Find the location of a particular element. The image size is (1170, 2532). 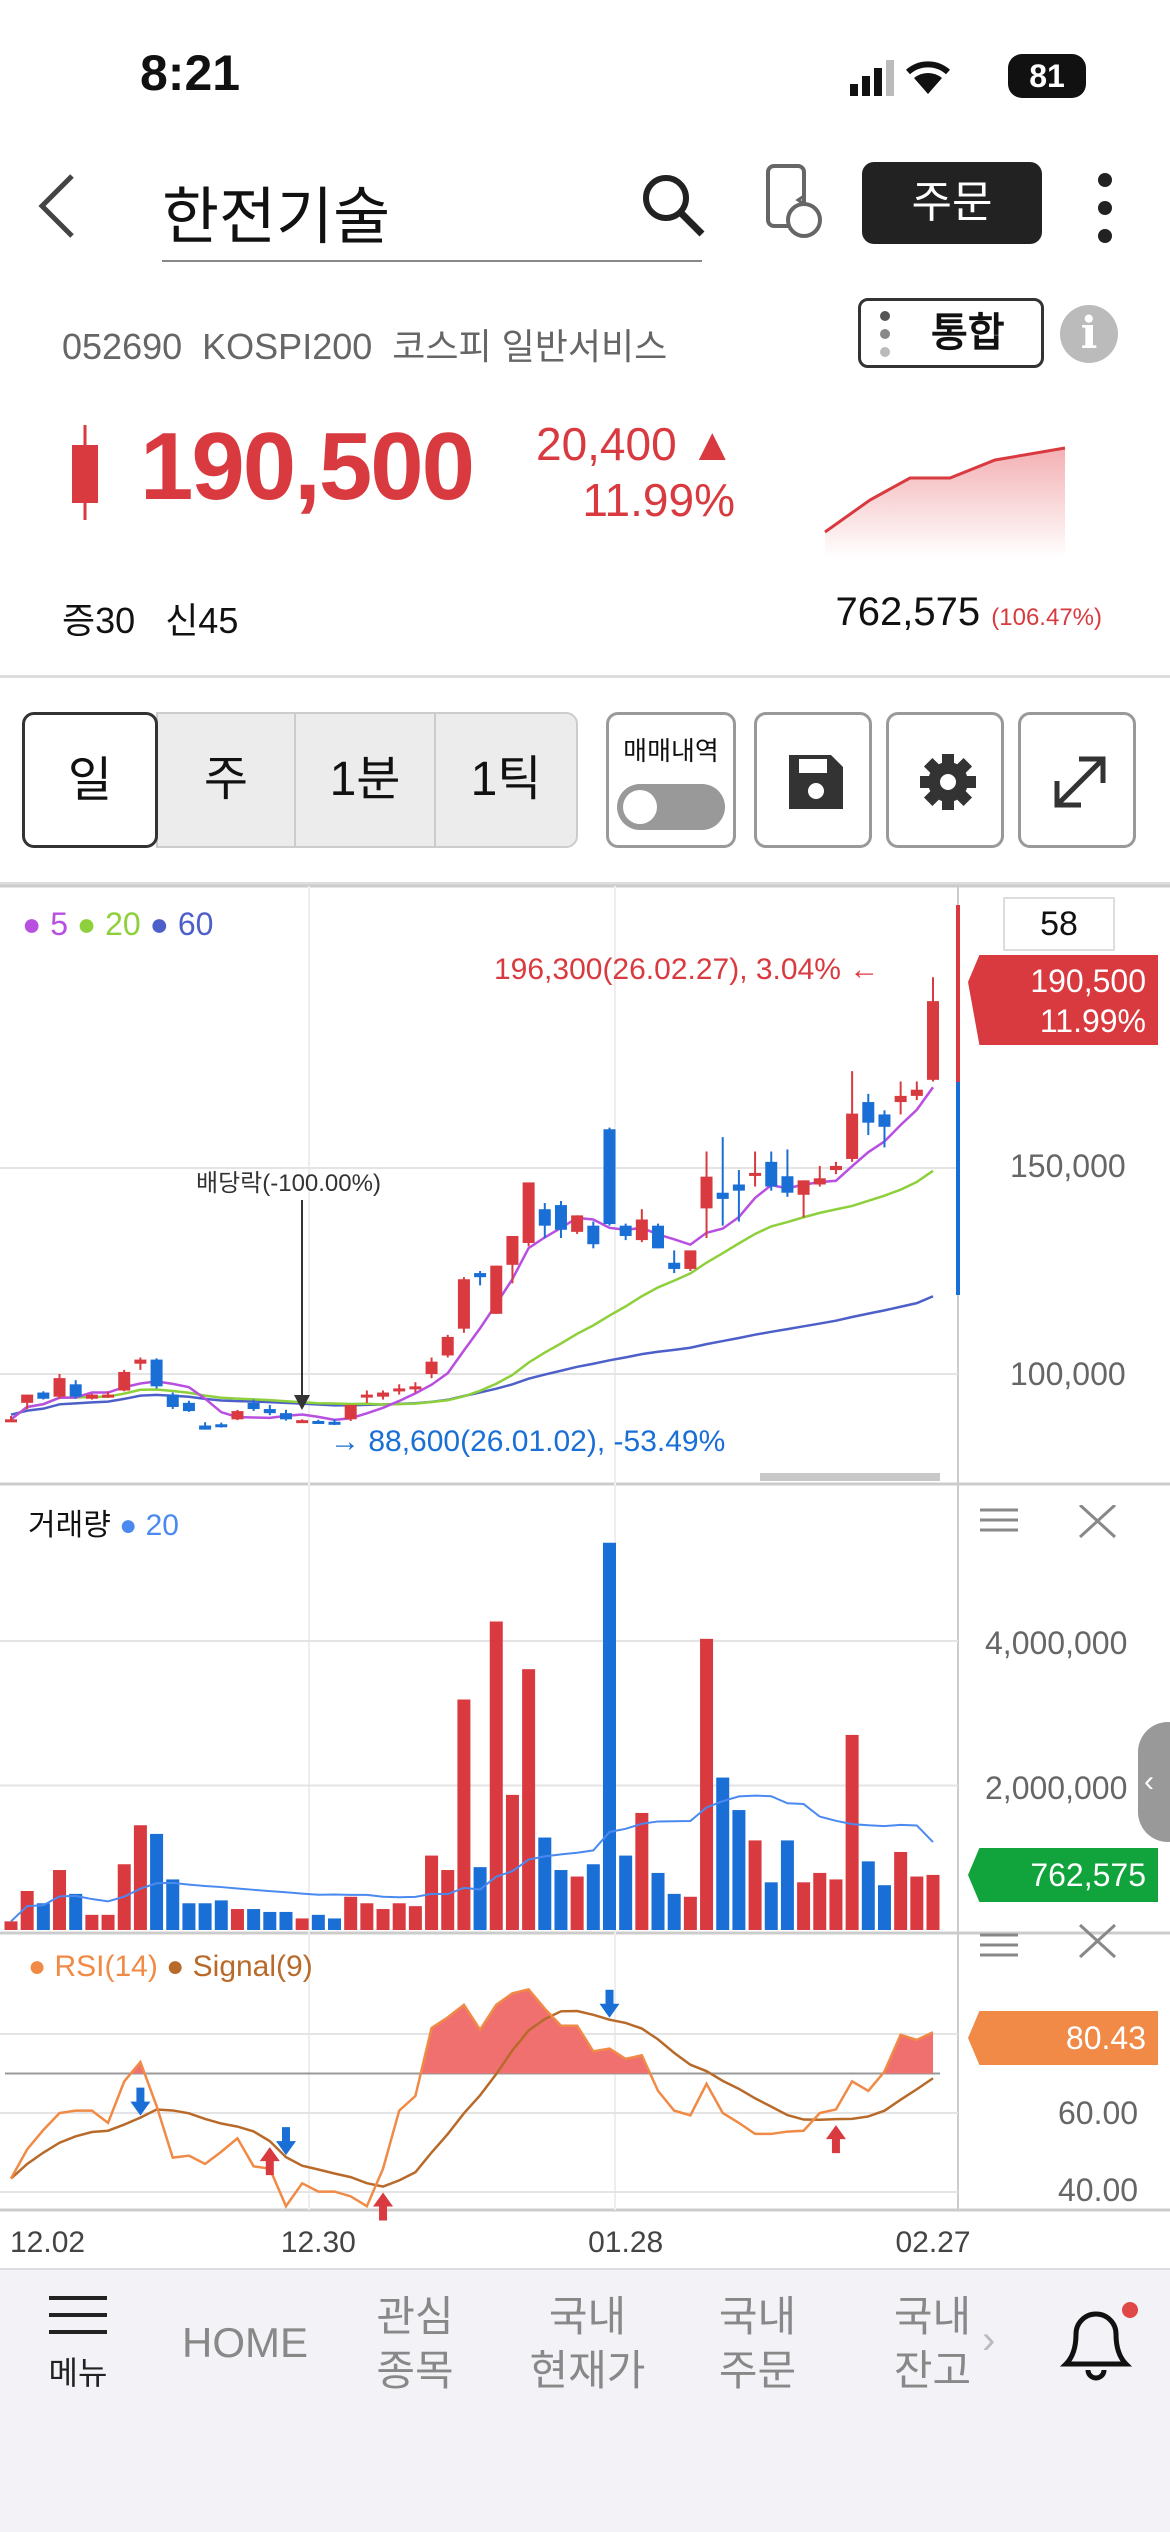

price-tick-100000: 100,000 is located at coordinates (1068, 1374).